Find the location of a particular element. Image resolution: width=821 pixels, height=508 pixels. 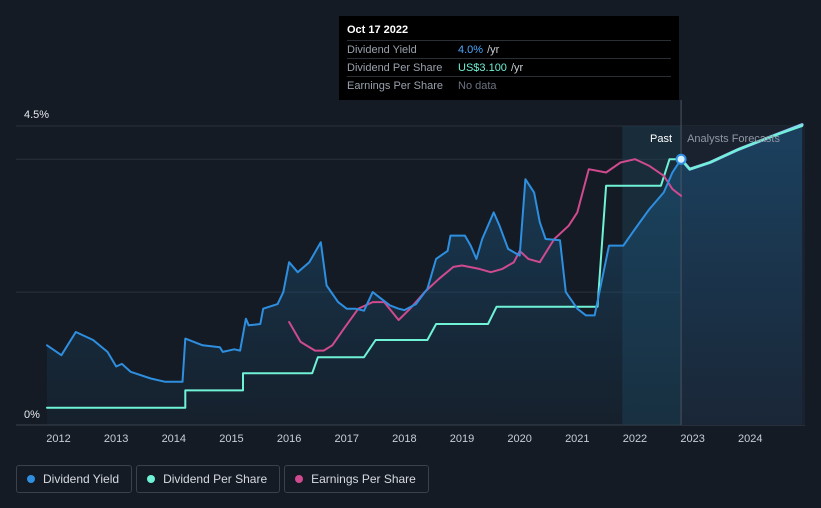

x-tick-label: 2015 is located at coordinates (231, 439).